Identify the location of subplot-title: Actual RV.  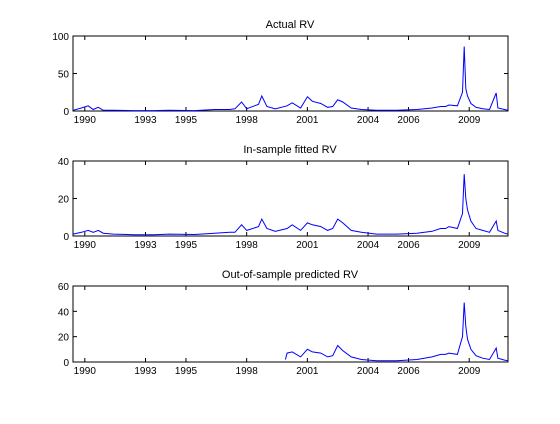
(290, 25).